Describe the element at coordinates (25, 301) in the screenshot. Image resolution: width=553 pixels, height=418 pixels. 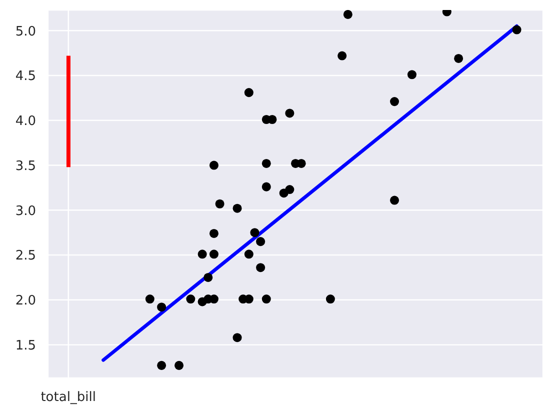
I see `y-tick-label: 2.0` at that location.